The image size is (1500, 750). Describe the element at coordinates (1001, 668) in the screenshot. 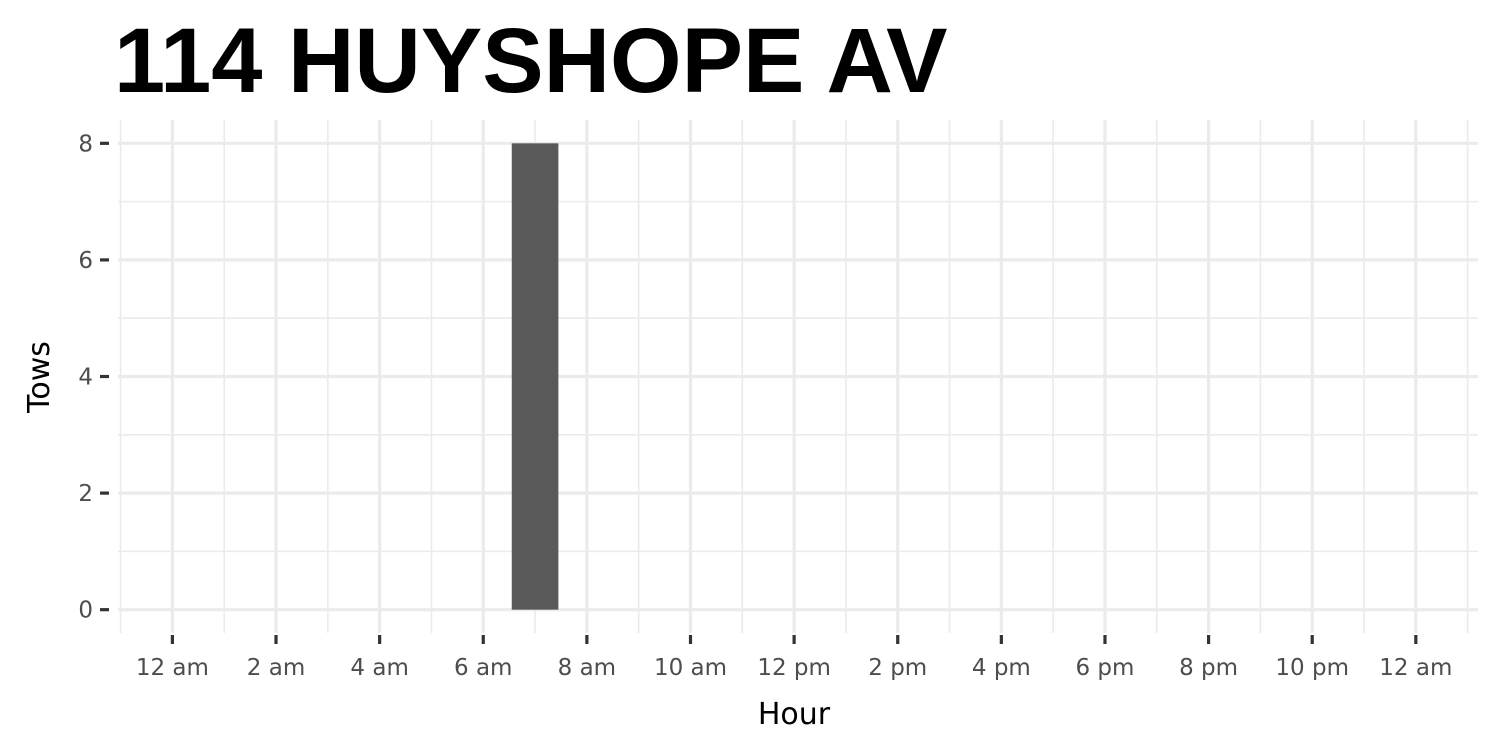

I see `x-tick-label: 4 pm` at that location.